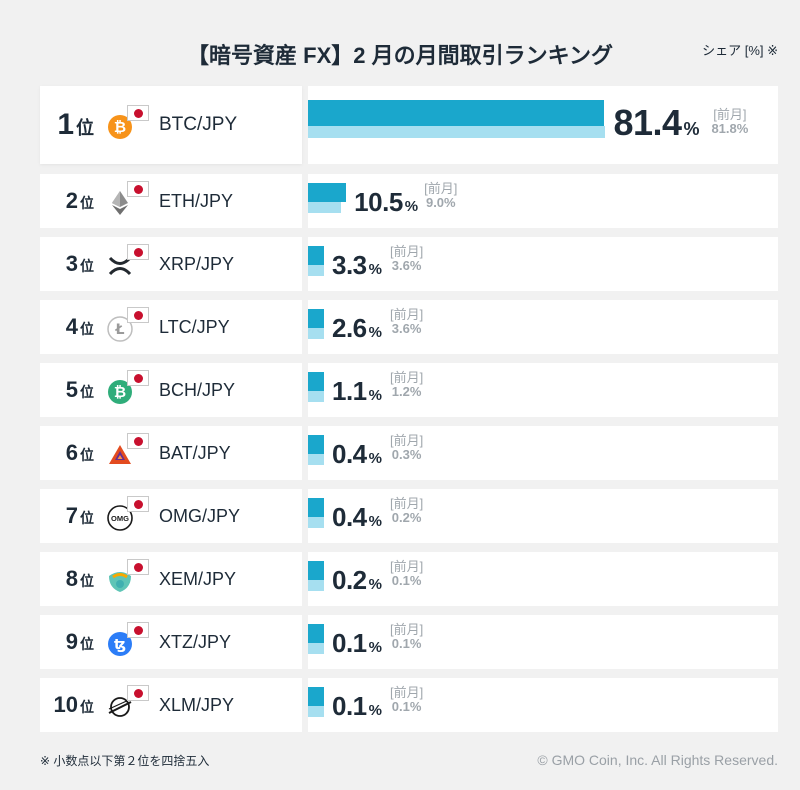  Describe the element at coordinates (406, 392) in the screenshot. I see `previous-month-value: 1.2%` at that location.